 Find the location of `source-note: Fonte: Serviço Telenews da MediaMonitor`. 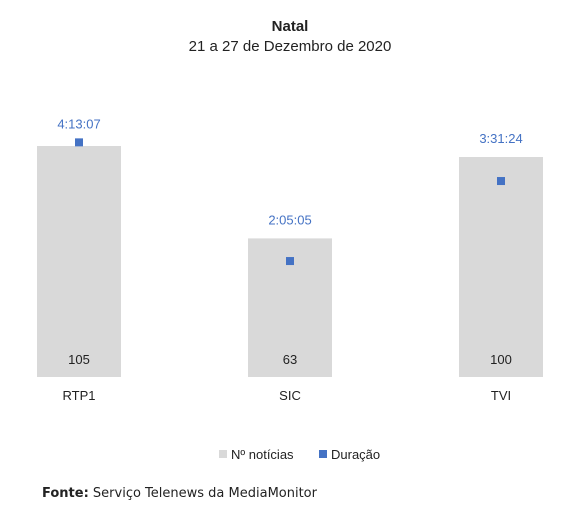

source-note: Fonte: Serviço Telenews da MediaMonitor is located at coordinates (179, 493).